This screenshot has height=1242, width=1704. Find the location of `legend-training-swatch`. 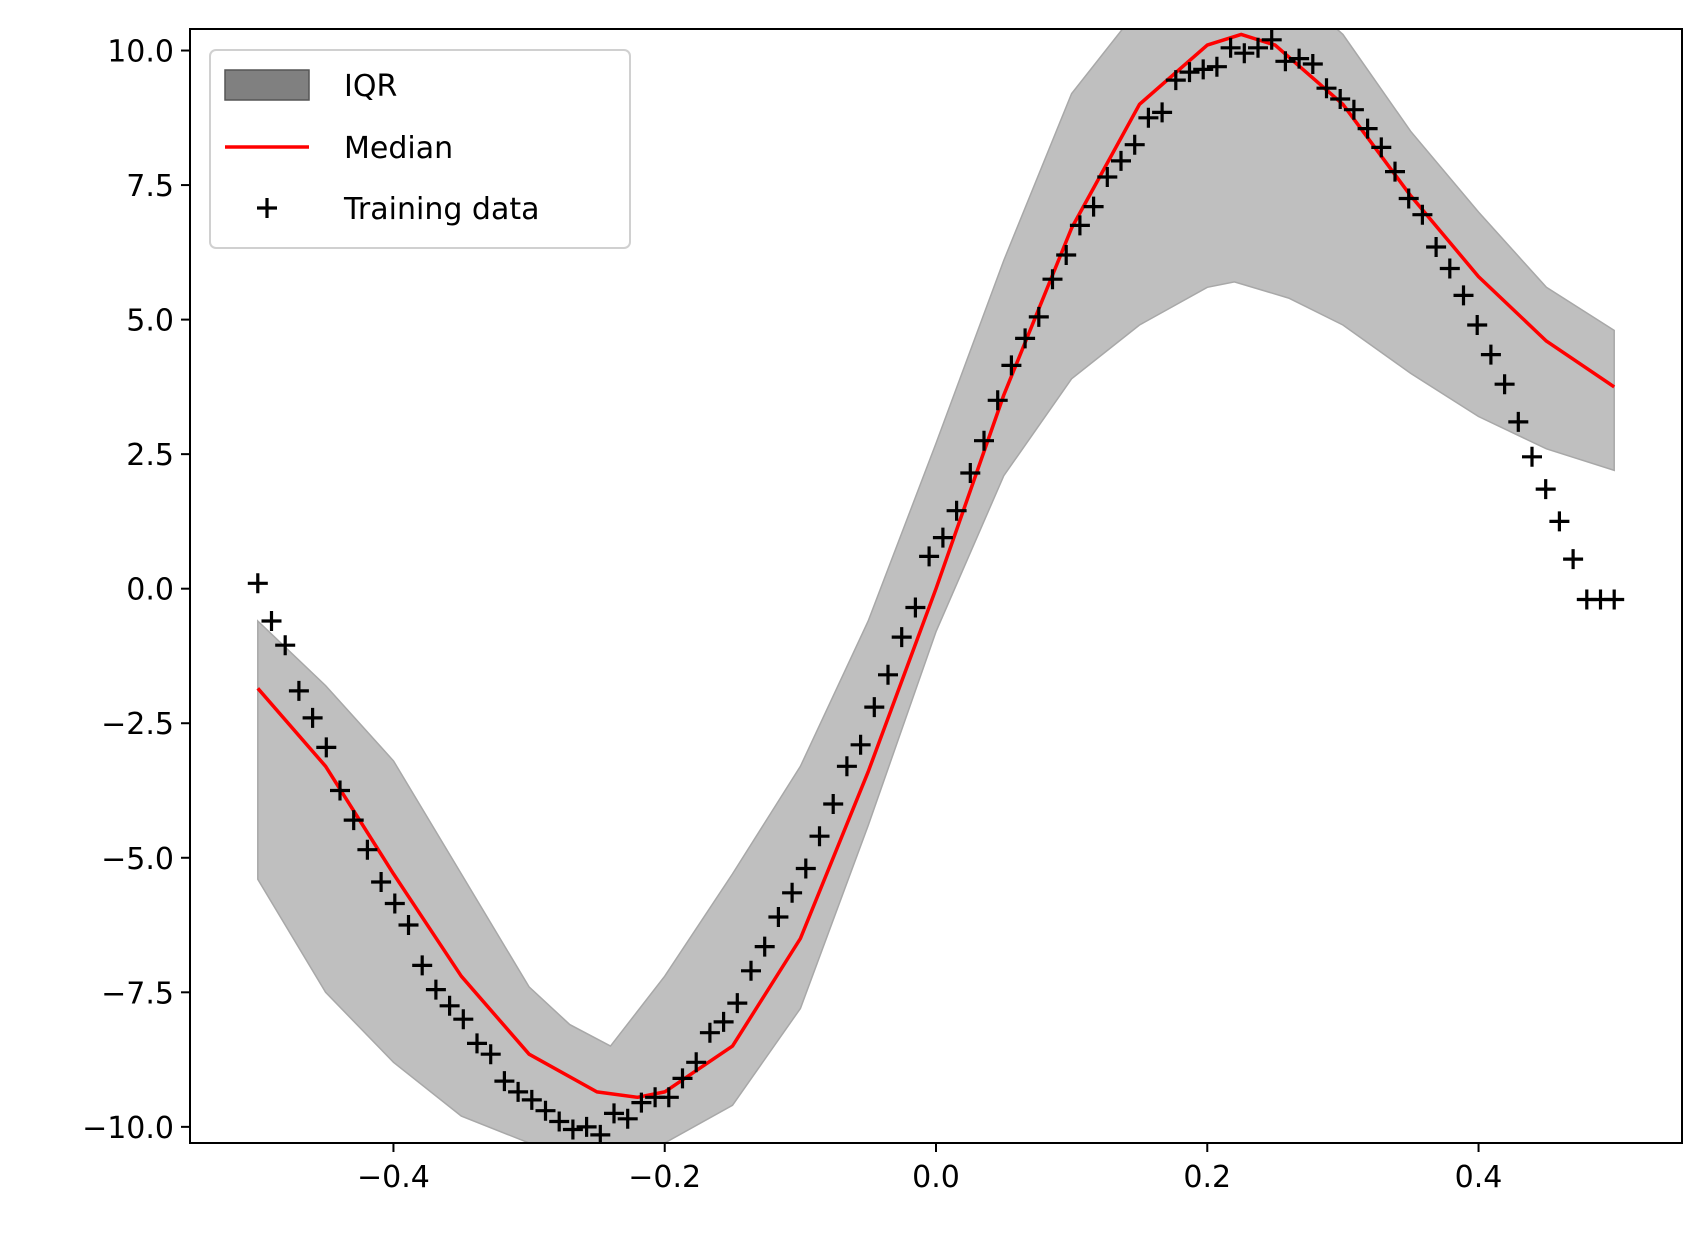

legend-training-swatch is located at coordinates (267, 208).